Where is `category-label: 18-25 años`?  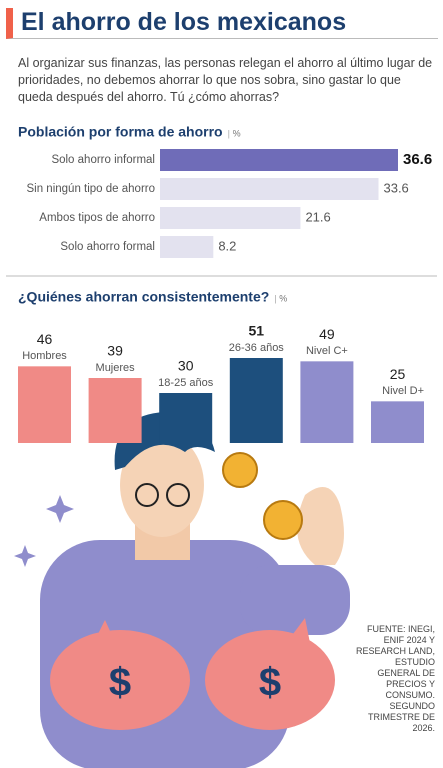 category-label: 18-25 años is located at coordinates (186, 383).